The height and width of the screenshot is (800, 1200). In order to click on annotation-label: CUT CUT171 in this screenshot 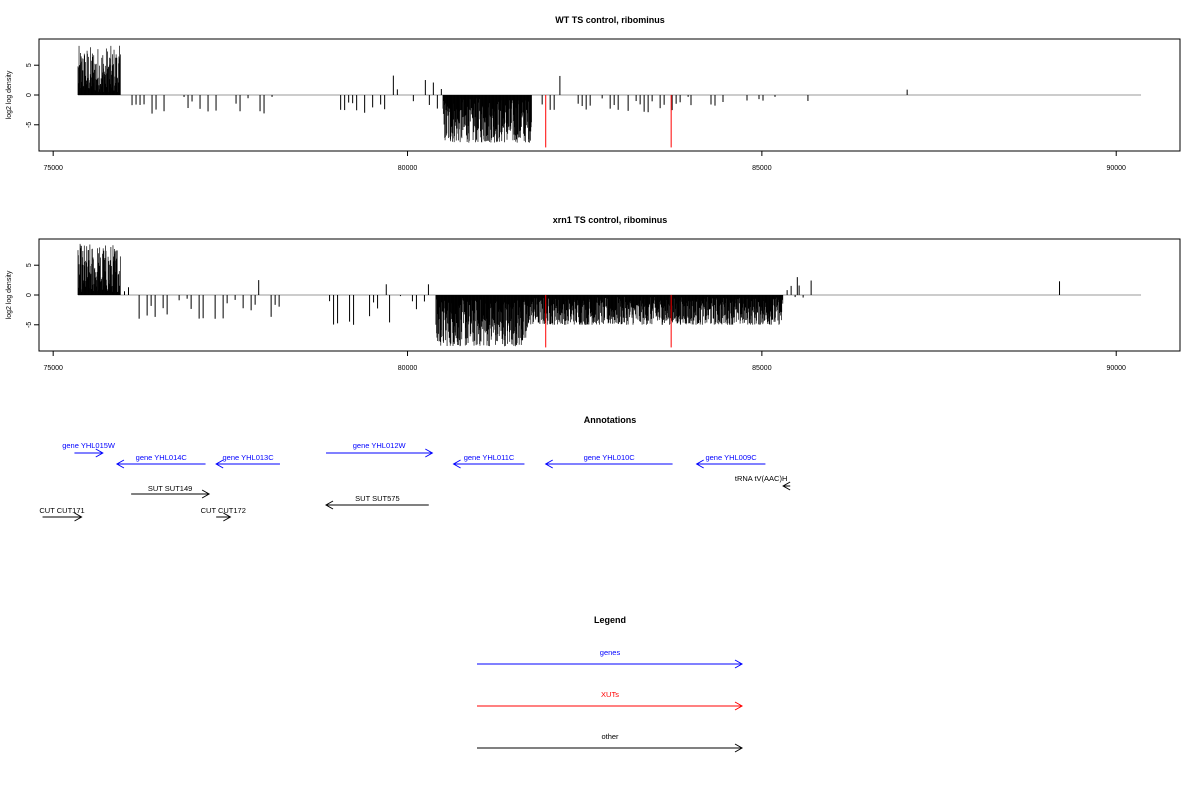, I will do `click(61, 510)`.